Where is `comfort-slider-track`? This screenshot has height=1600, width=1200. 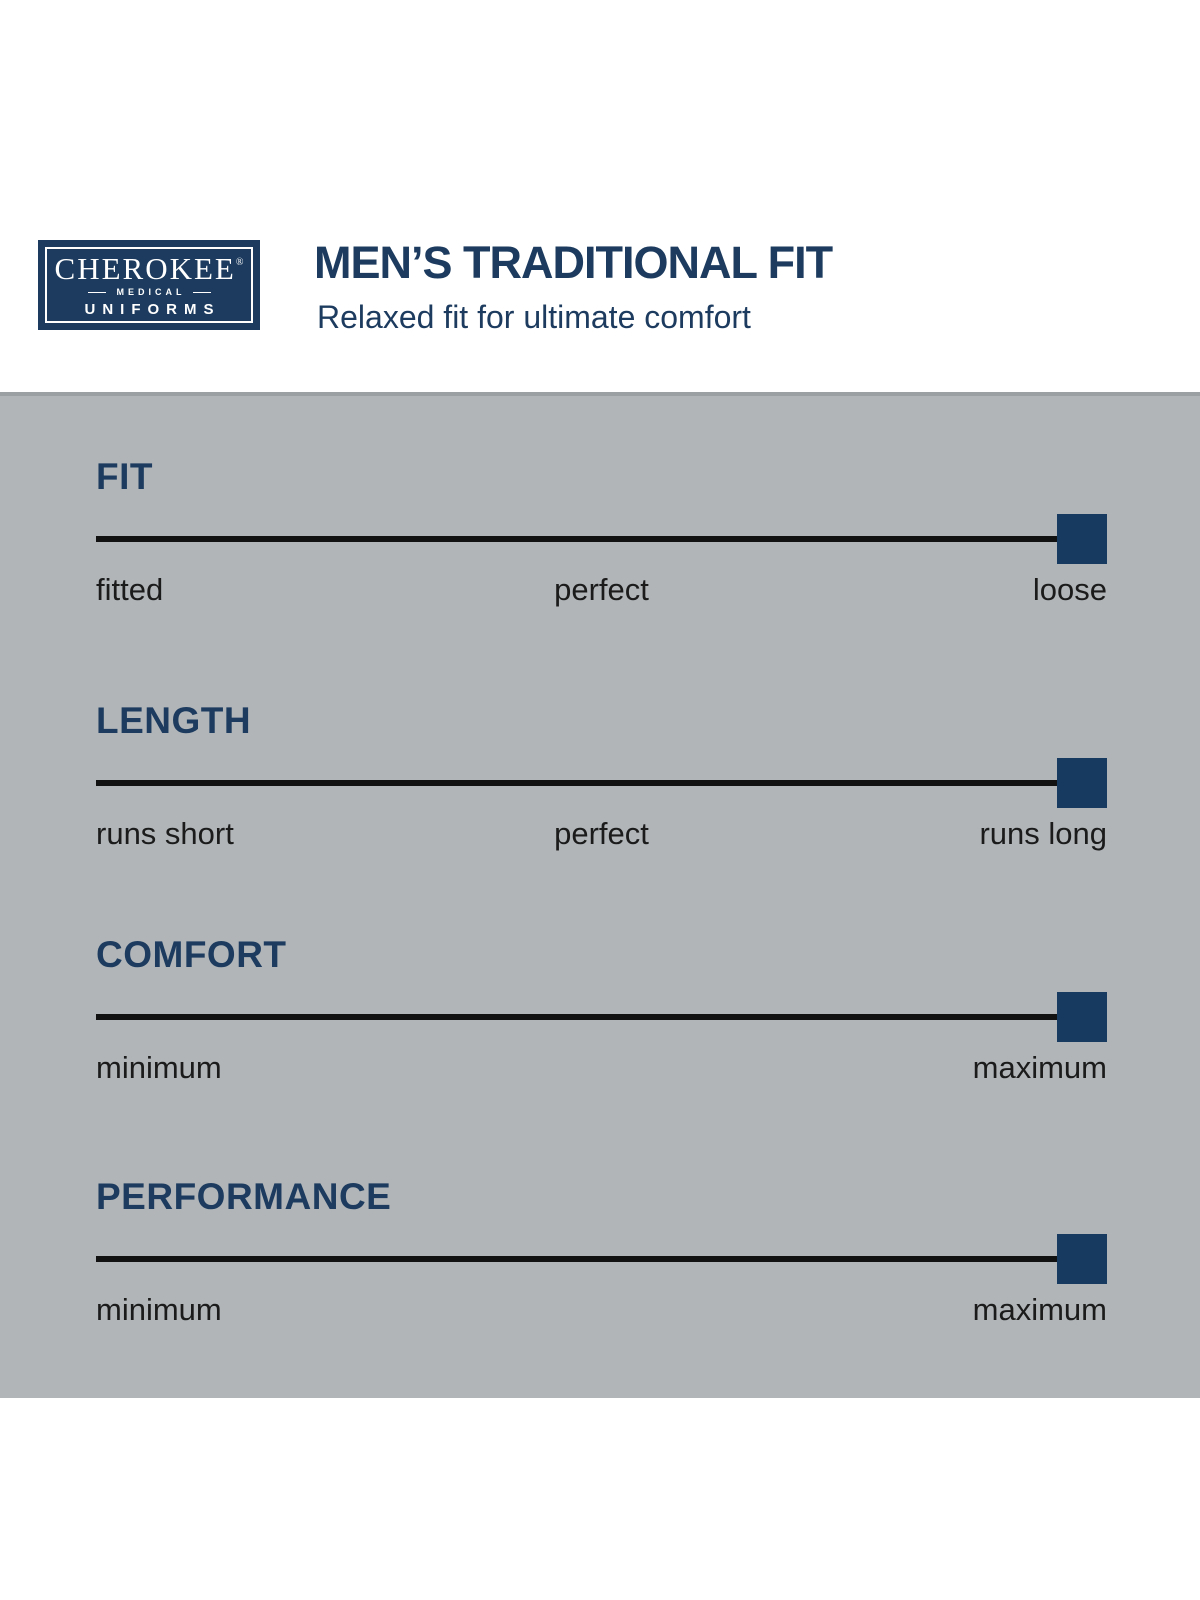
comfort-slider-track is located at coordinates (601, 1017).